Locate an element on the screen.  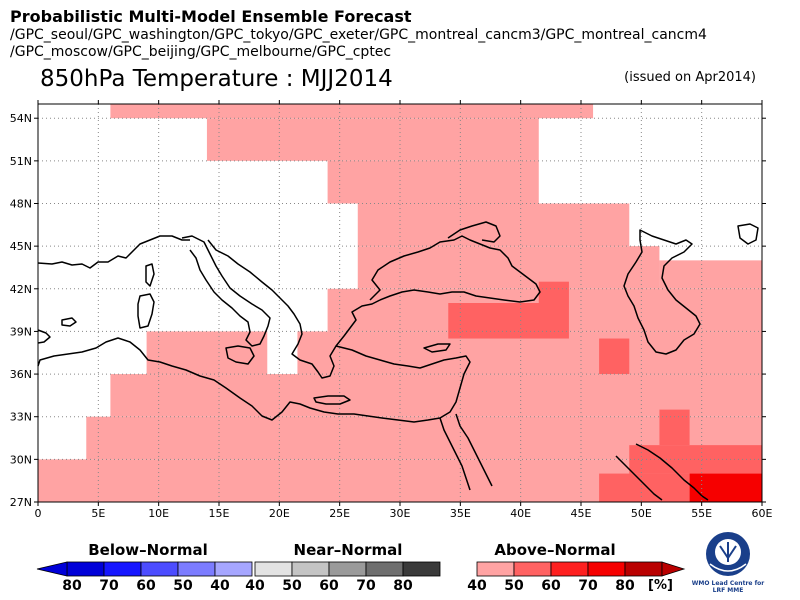
lat-tick-label: 30N is located at coordinates (21, 459).